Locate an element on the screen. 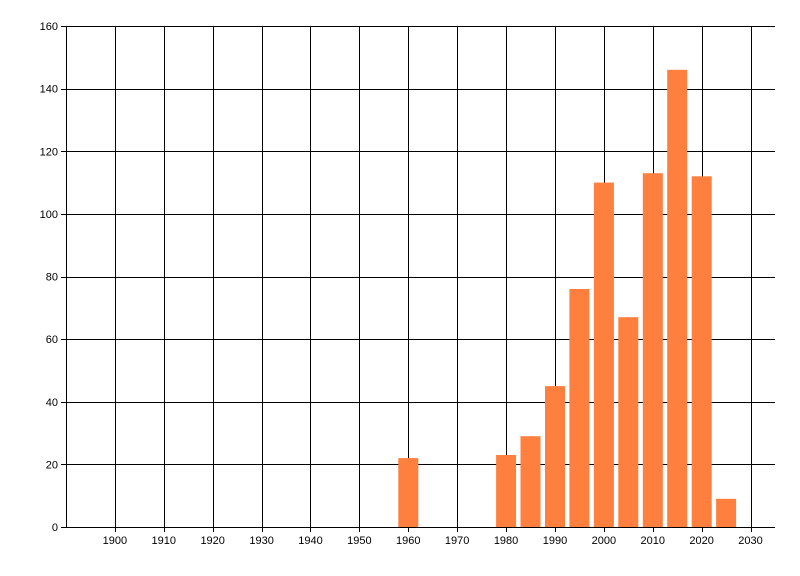 The height and width of the screenshot is (576, 800). x-tick-label: 1950 is located at coordinates (359, 541).